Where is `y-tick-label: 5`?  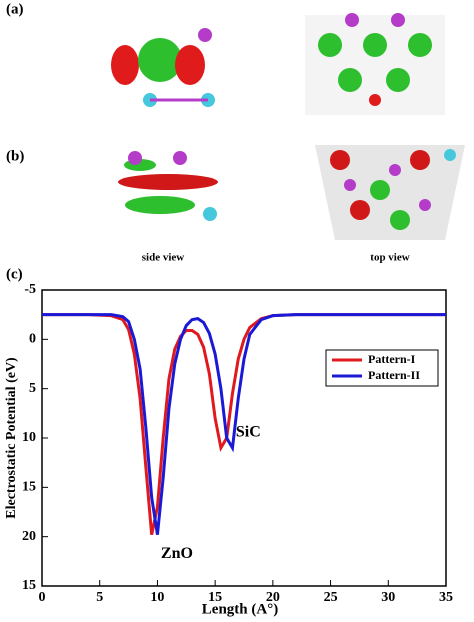
y-tick-label: 5 is located at coordinates (32, 388).